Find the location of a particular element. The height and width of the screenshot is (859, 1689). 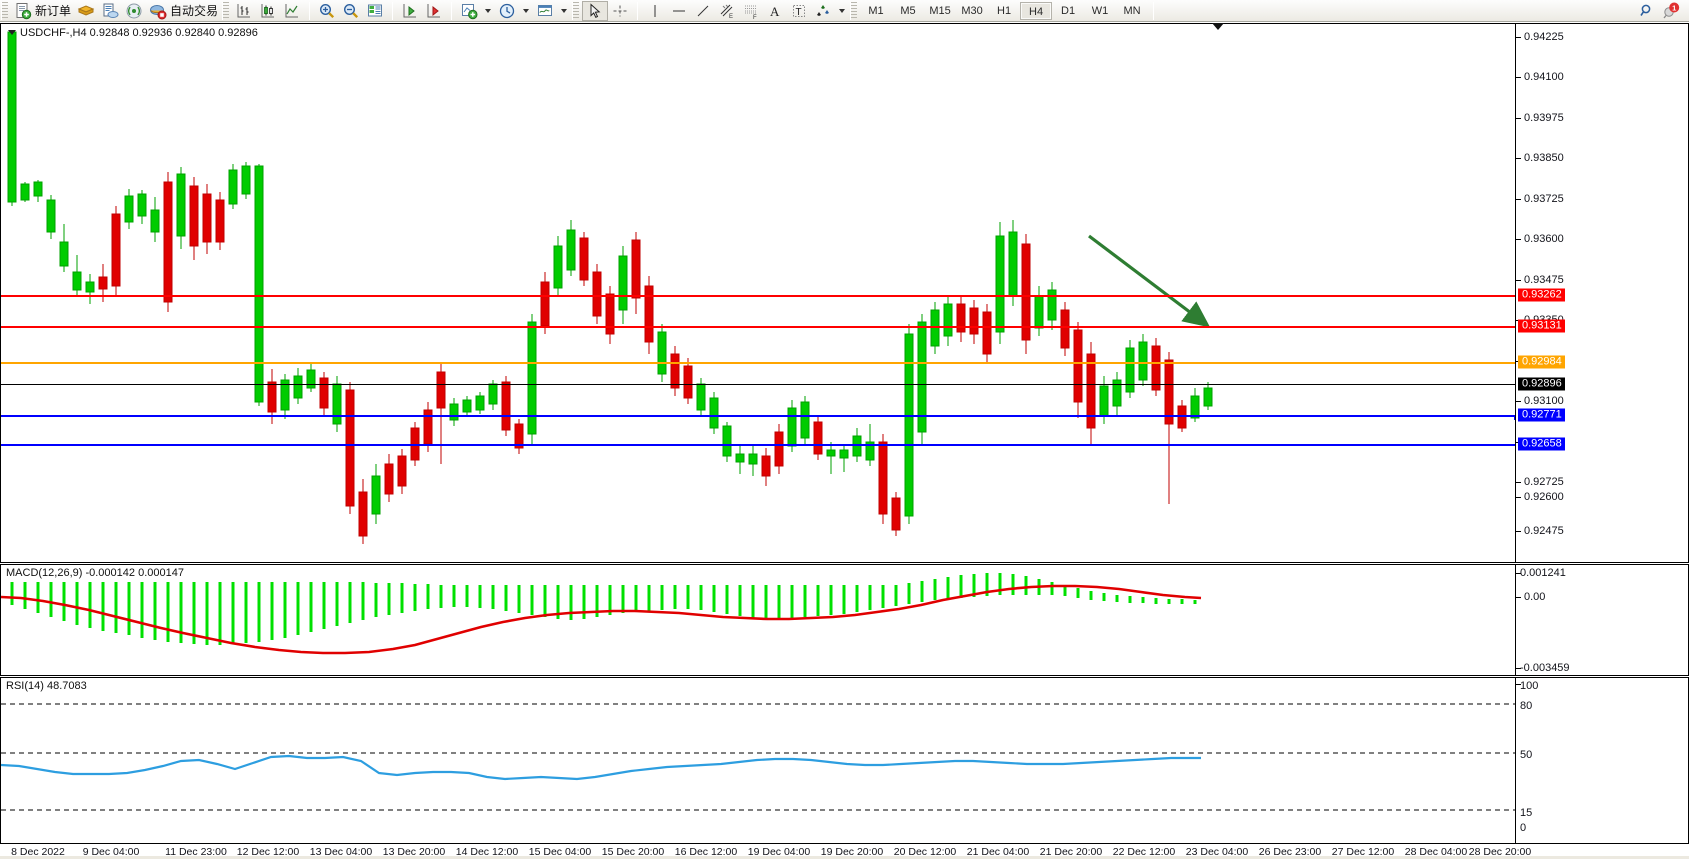

templates-dropdown-caret is located at coordinates (564, 10).